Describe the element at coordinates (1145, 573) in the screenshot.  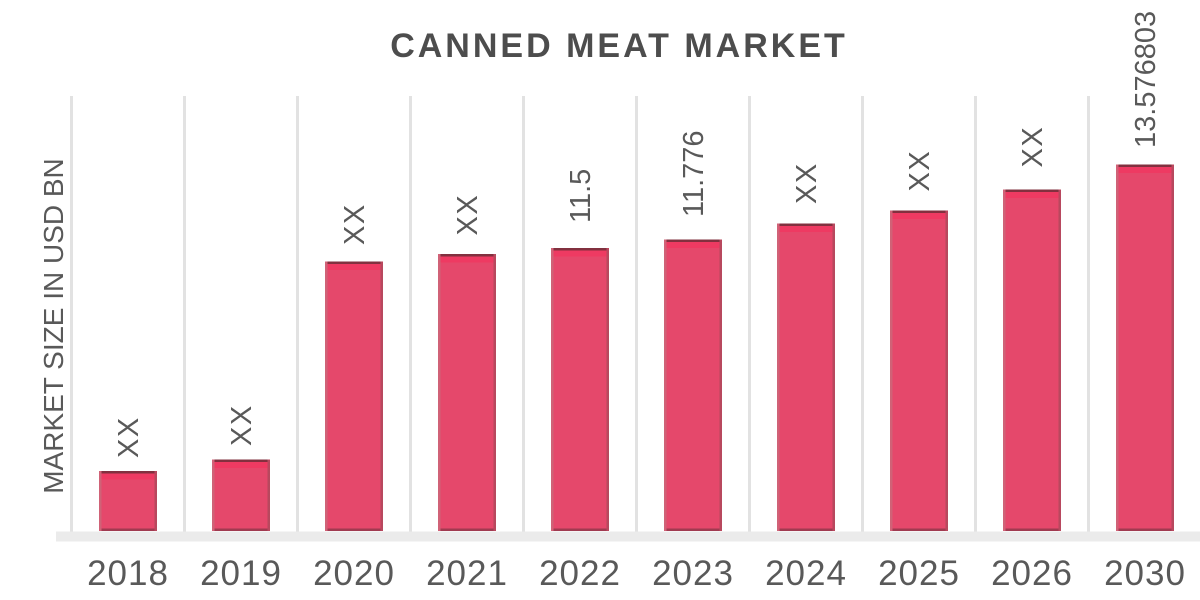
I see `svg-text: 2030` at that location.